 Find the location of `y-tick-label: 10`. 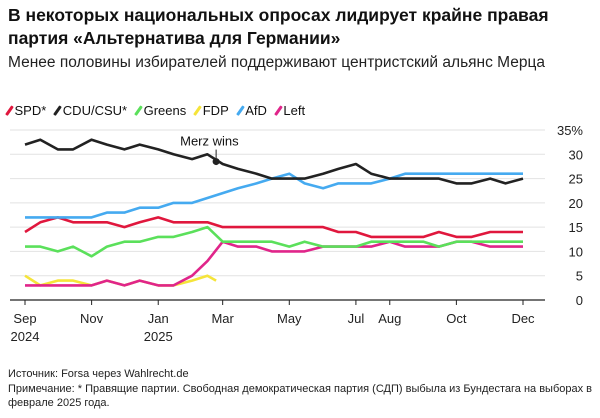

y-tick-label: 10 is located at coordinates (576, 251).